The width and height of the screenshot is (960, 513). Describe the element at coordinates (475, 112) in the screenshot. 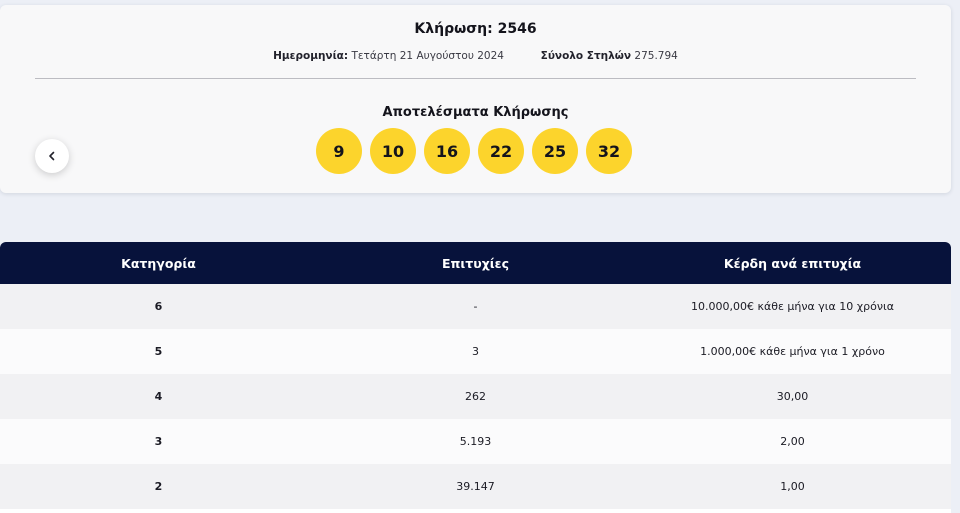

I see `results-title: Αποτελέσματα Κλήρωσης` at that location.